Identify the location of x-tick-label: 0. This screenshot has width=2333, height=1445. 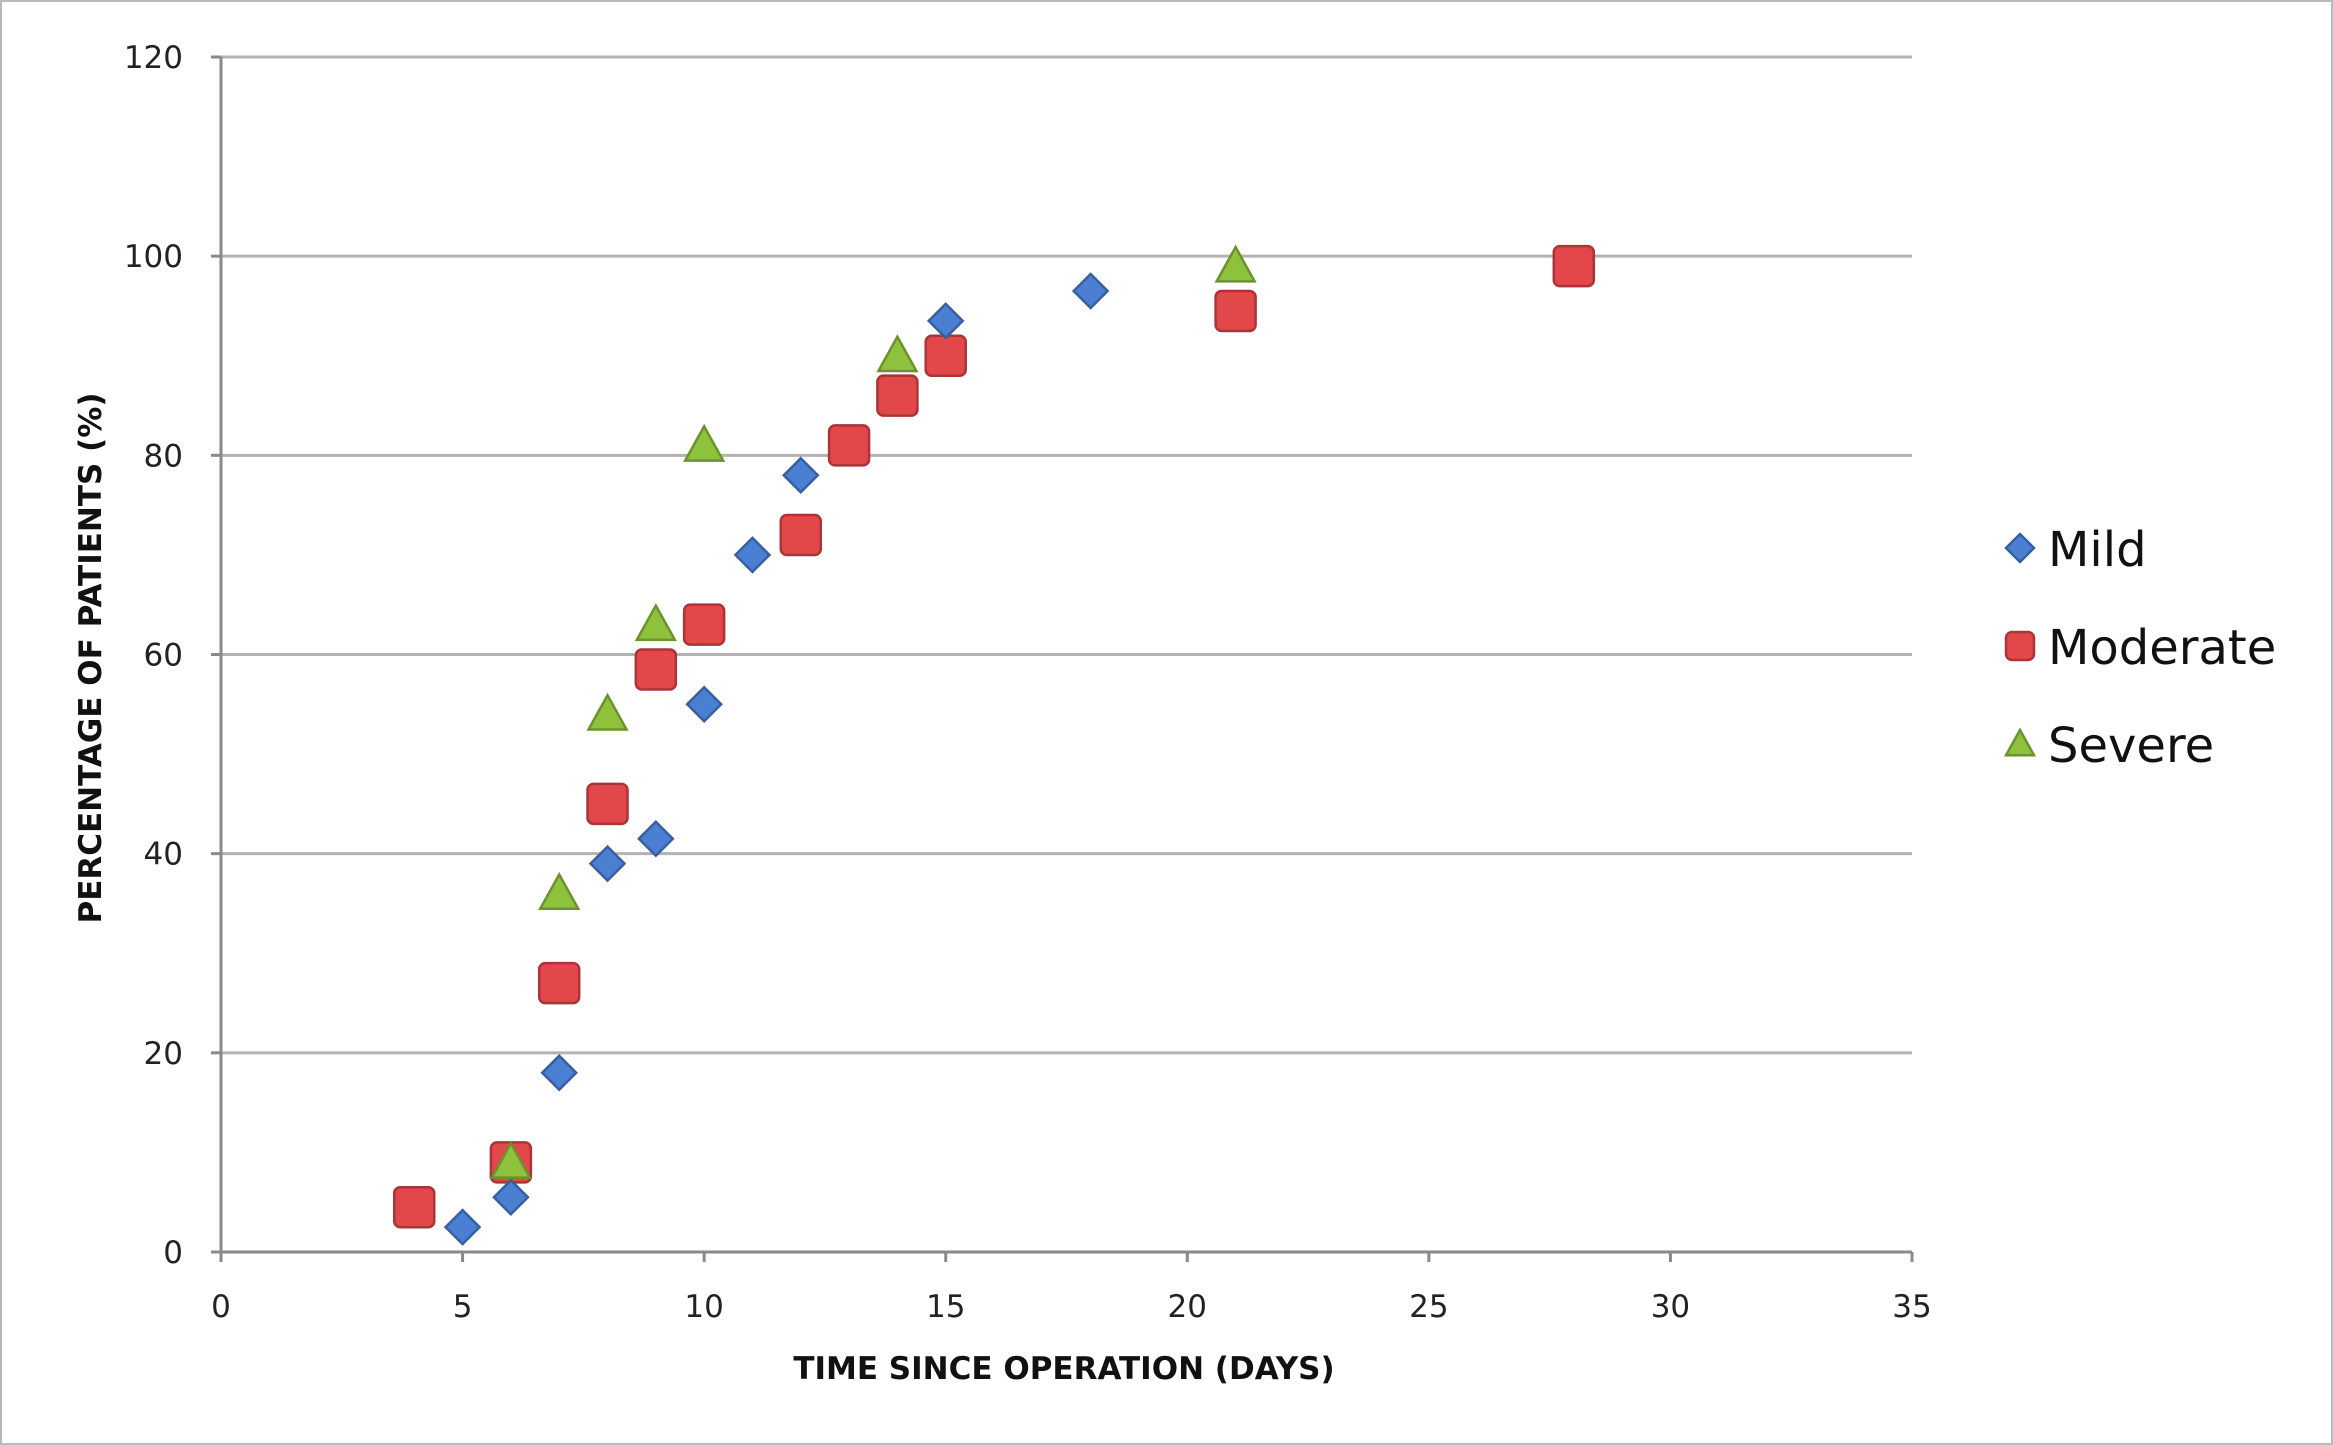
(221, 1307).